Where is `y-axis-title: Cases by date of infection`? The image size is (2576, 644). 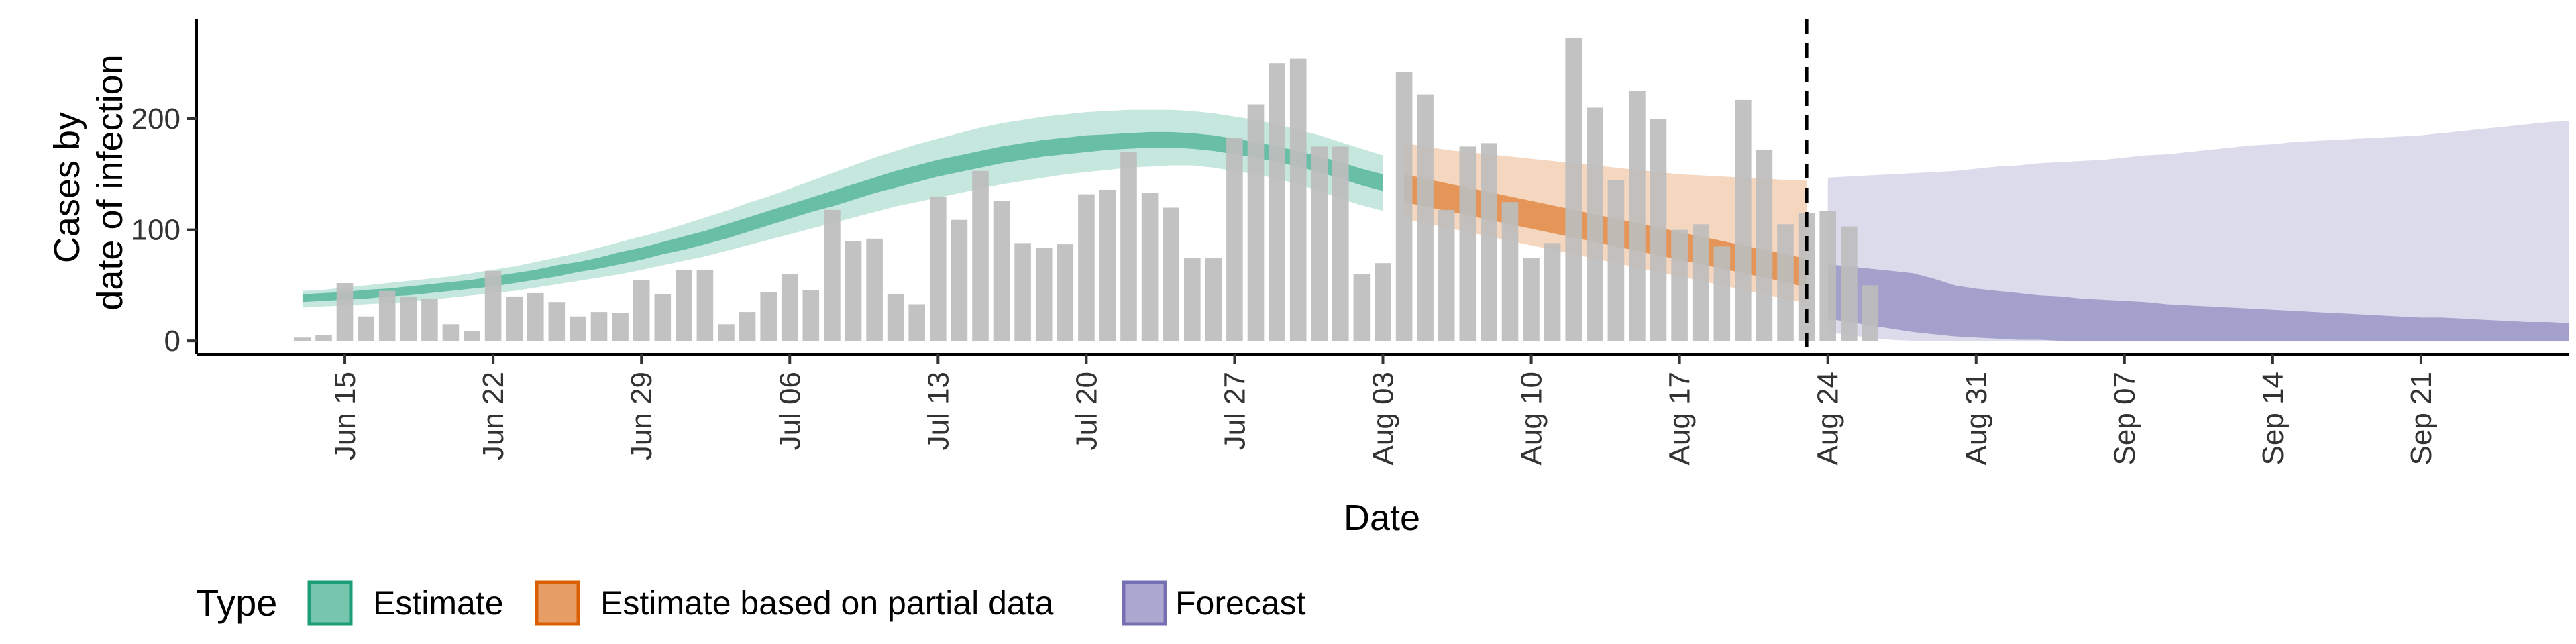 y-axis-title: Cases by date of infection is located at coordinates (88, 182).